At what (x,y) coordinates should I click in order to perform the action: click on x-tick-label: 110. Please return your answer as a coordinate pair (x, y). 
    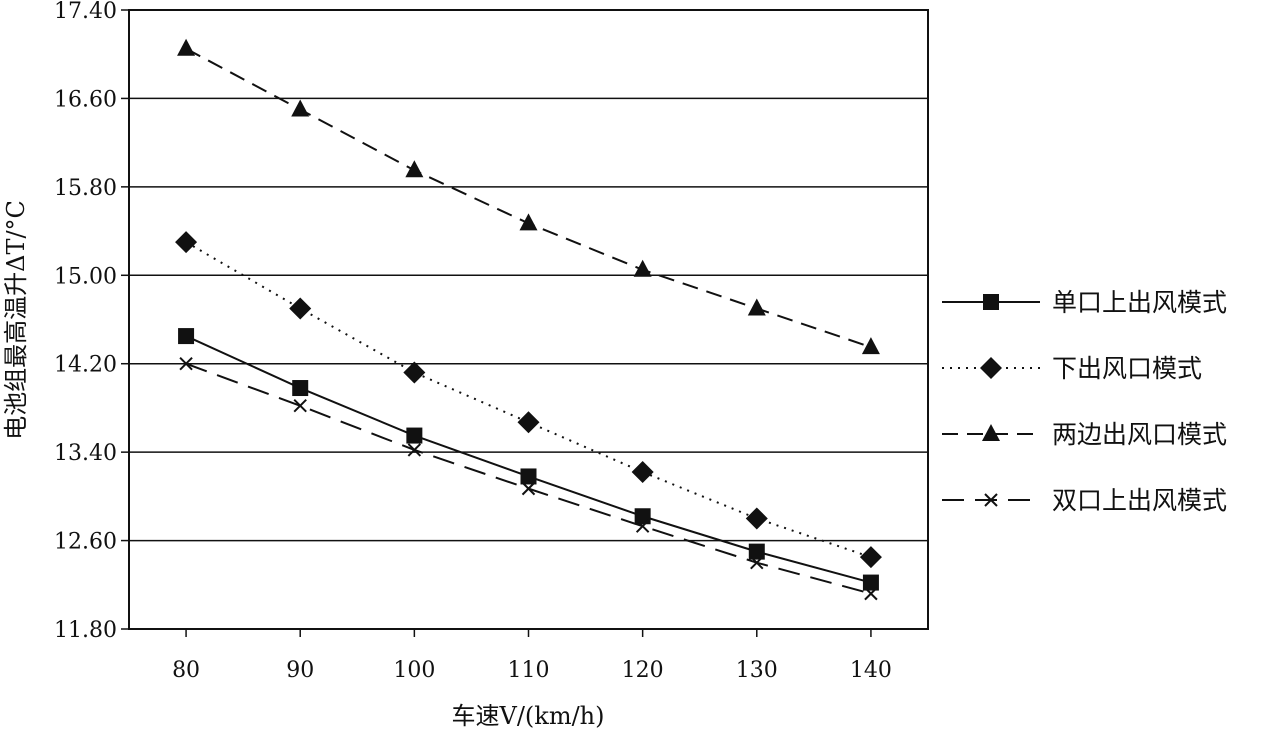
    Looking at the image, I should click on (529, 670).